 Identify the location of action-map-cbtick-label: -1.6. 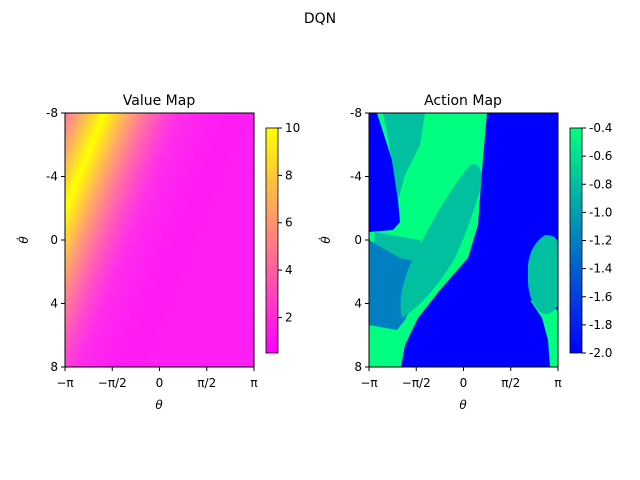
(600, 297).